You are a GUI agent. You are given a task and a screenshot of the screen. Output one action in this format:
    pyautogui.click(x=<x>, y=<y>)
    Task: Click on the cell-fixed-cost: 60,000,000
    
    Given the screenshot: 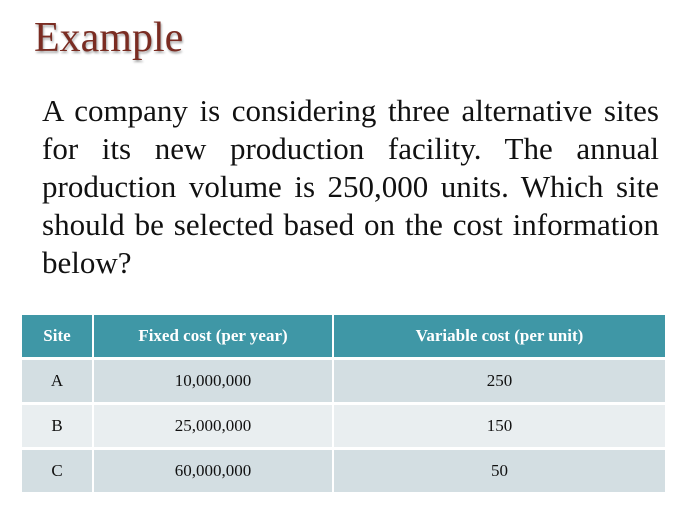 What is the action you would take?
    pyautogui.click(x=213, y=469)
    